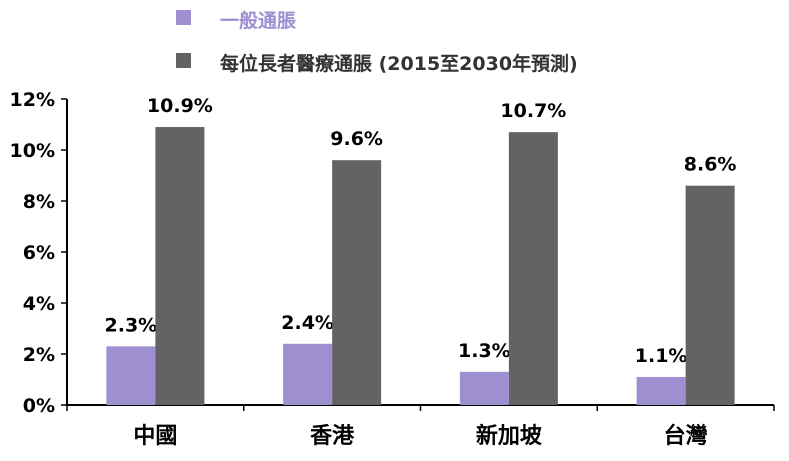  What do you see at coordinates (183, 17) in the screenshot?
I see `legend-swatch-general-inflation` at bounding box center [183, 17].